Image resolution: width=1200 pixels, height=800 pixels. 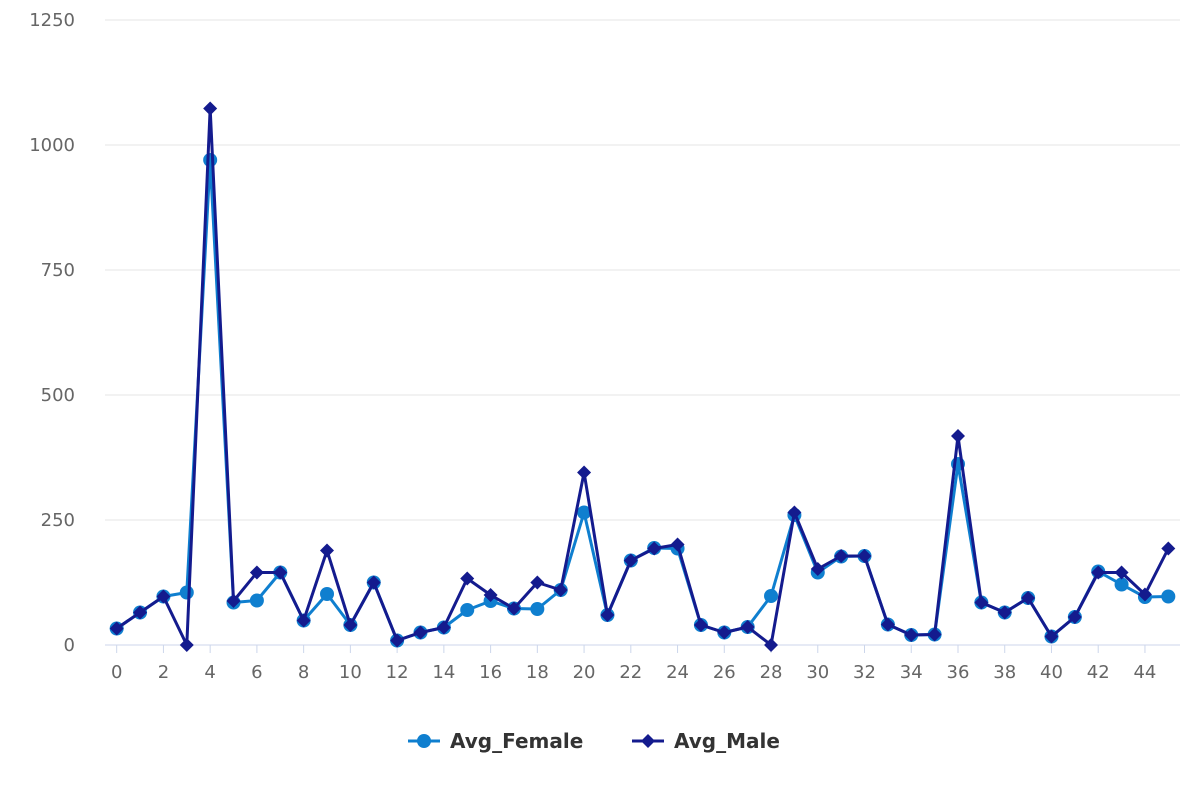 What do you see at coordinates (209, 672) in the screenshot?
I see `x-tick-label: 4` at bounding box center [209, 672].